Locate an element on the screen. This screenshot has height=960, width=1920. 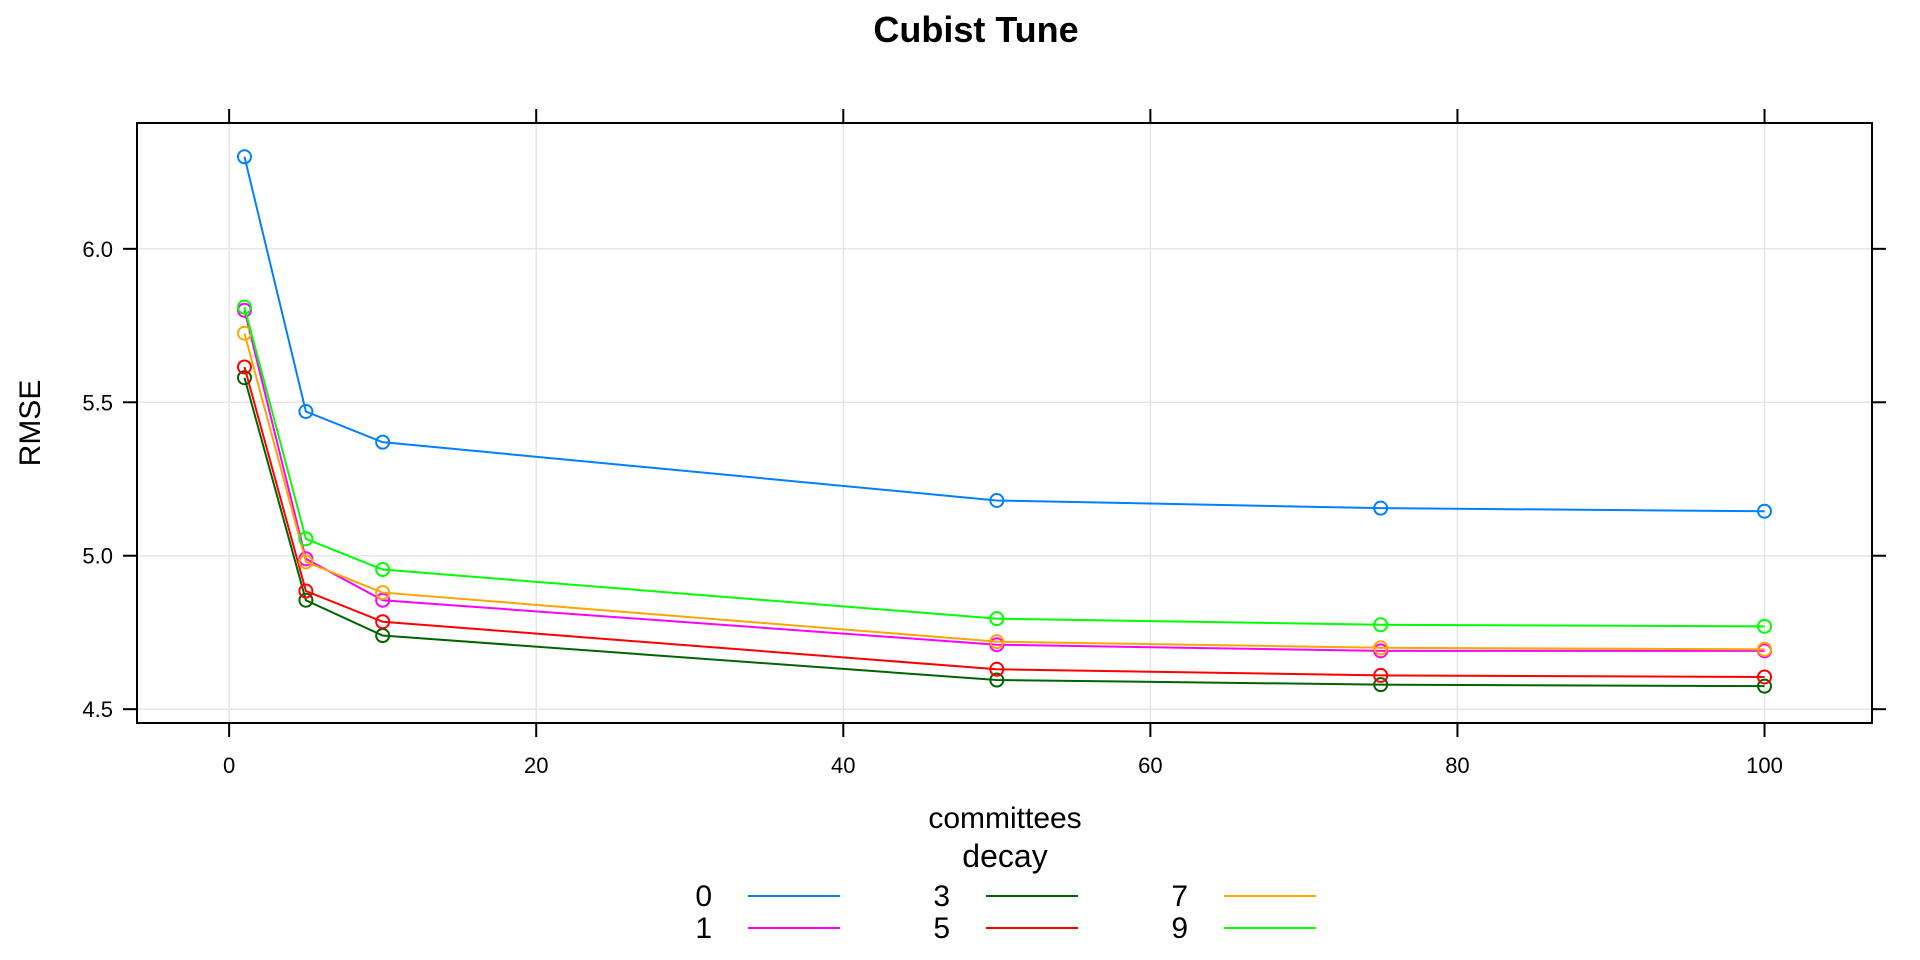
legend: 01 35 79 is located at coordinates (1005, 912).